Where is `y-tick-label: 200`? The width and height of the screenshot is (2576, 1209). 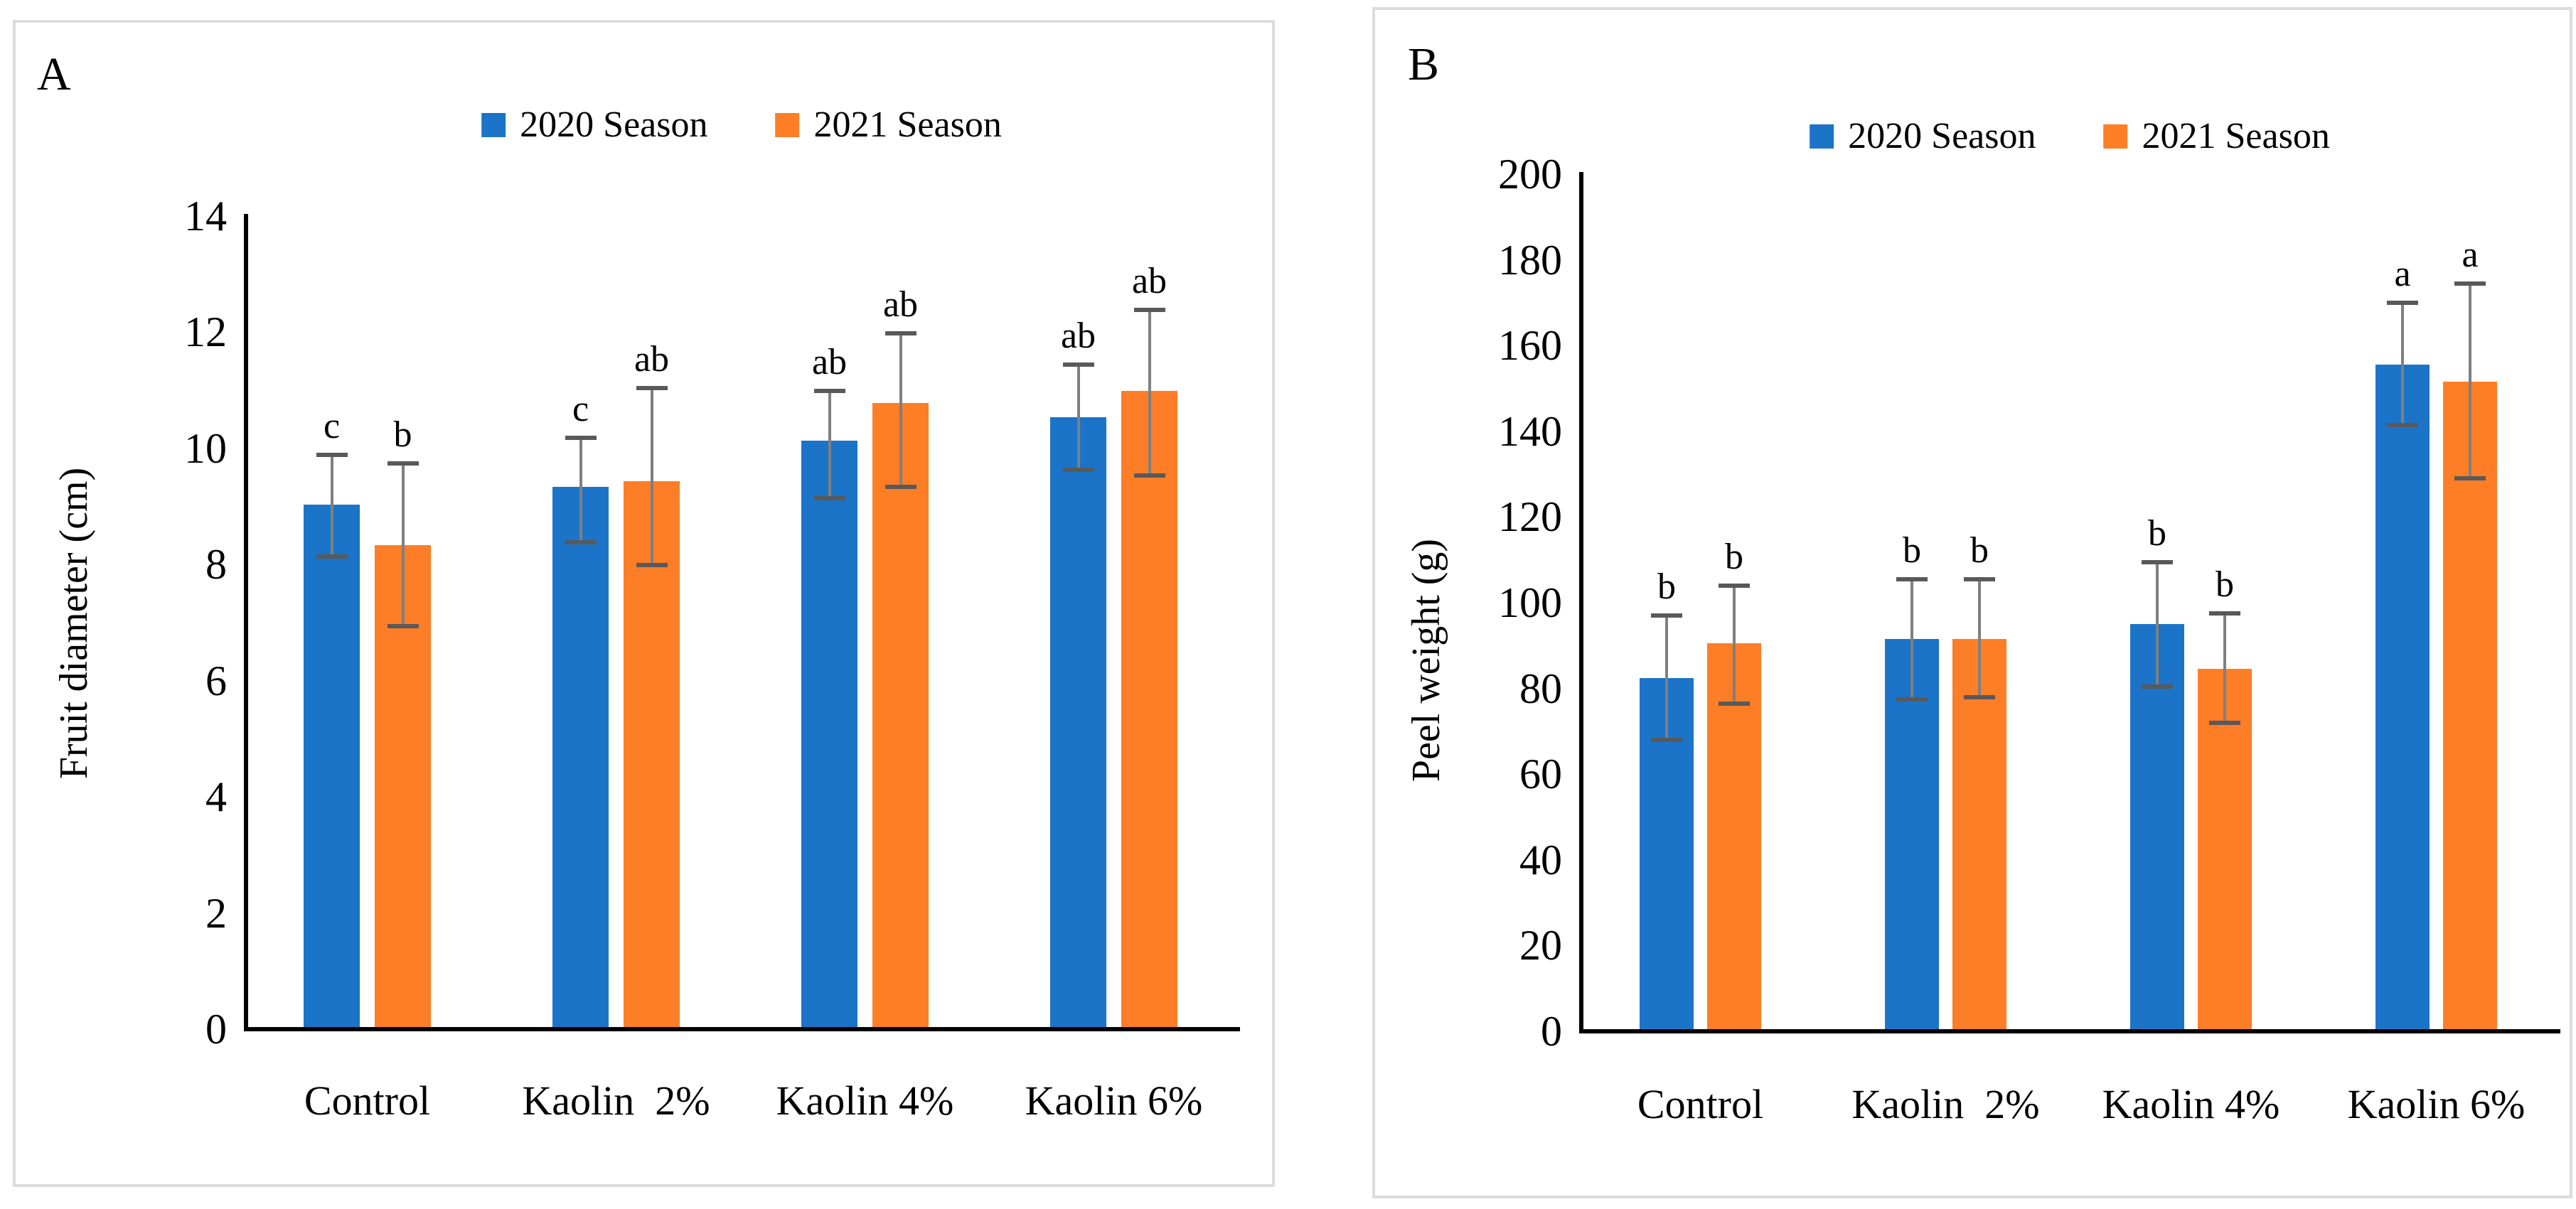 y-tick-label: 200 is located at coordinates (1530, 175).